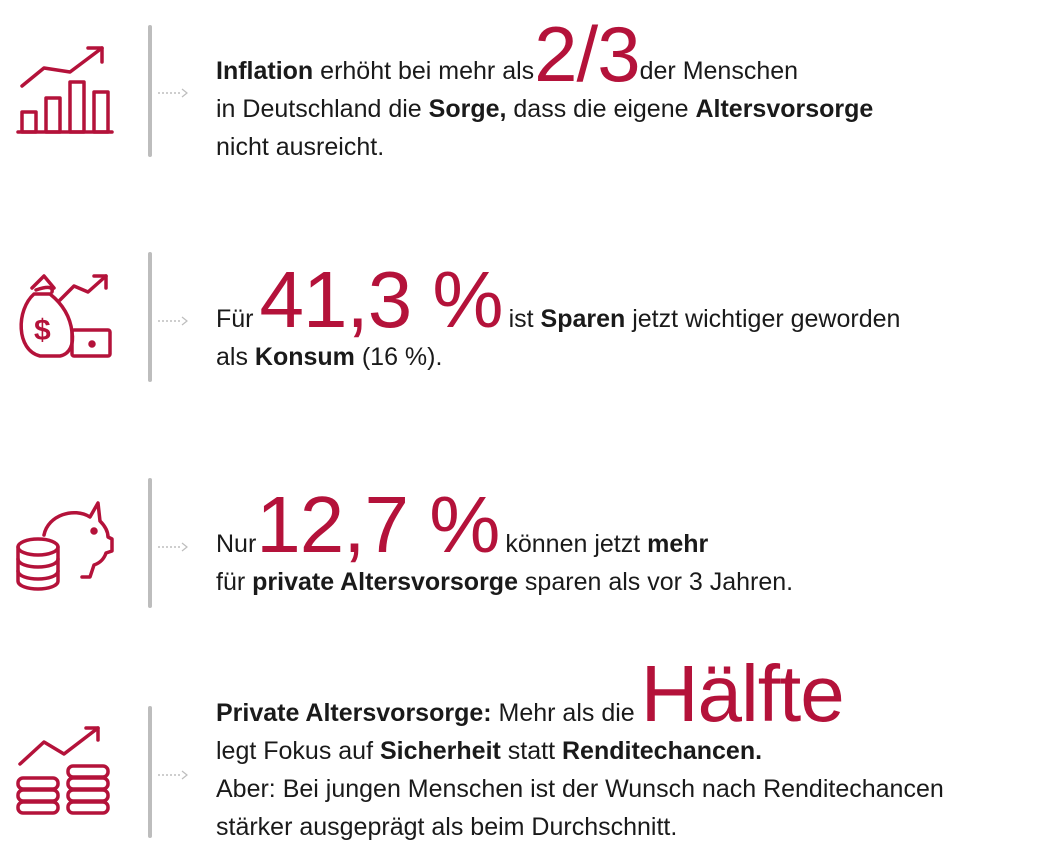 The image size is (1047, 858). I want to click on keyword: Konsum, so click(304, 357).